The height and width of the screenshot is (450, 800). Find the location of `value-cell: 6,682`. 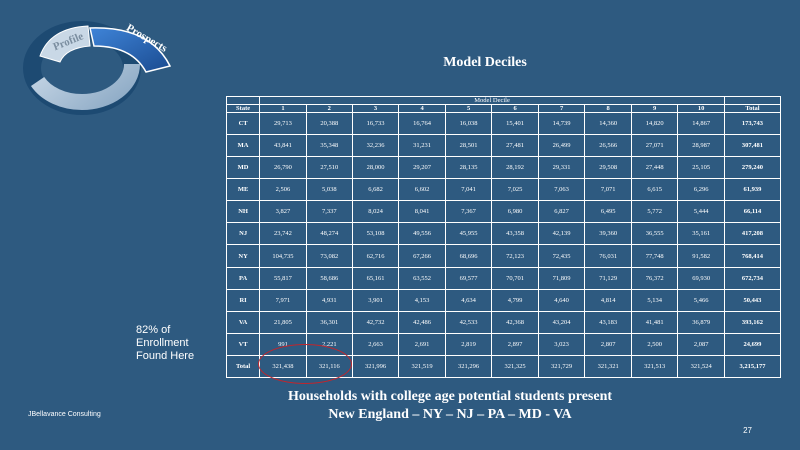

value-cell: 6,682 is located at coordinates (375, 190).